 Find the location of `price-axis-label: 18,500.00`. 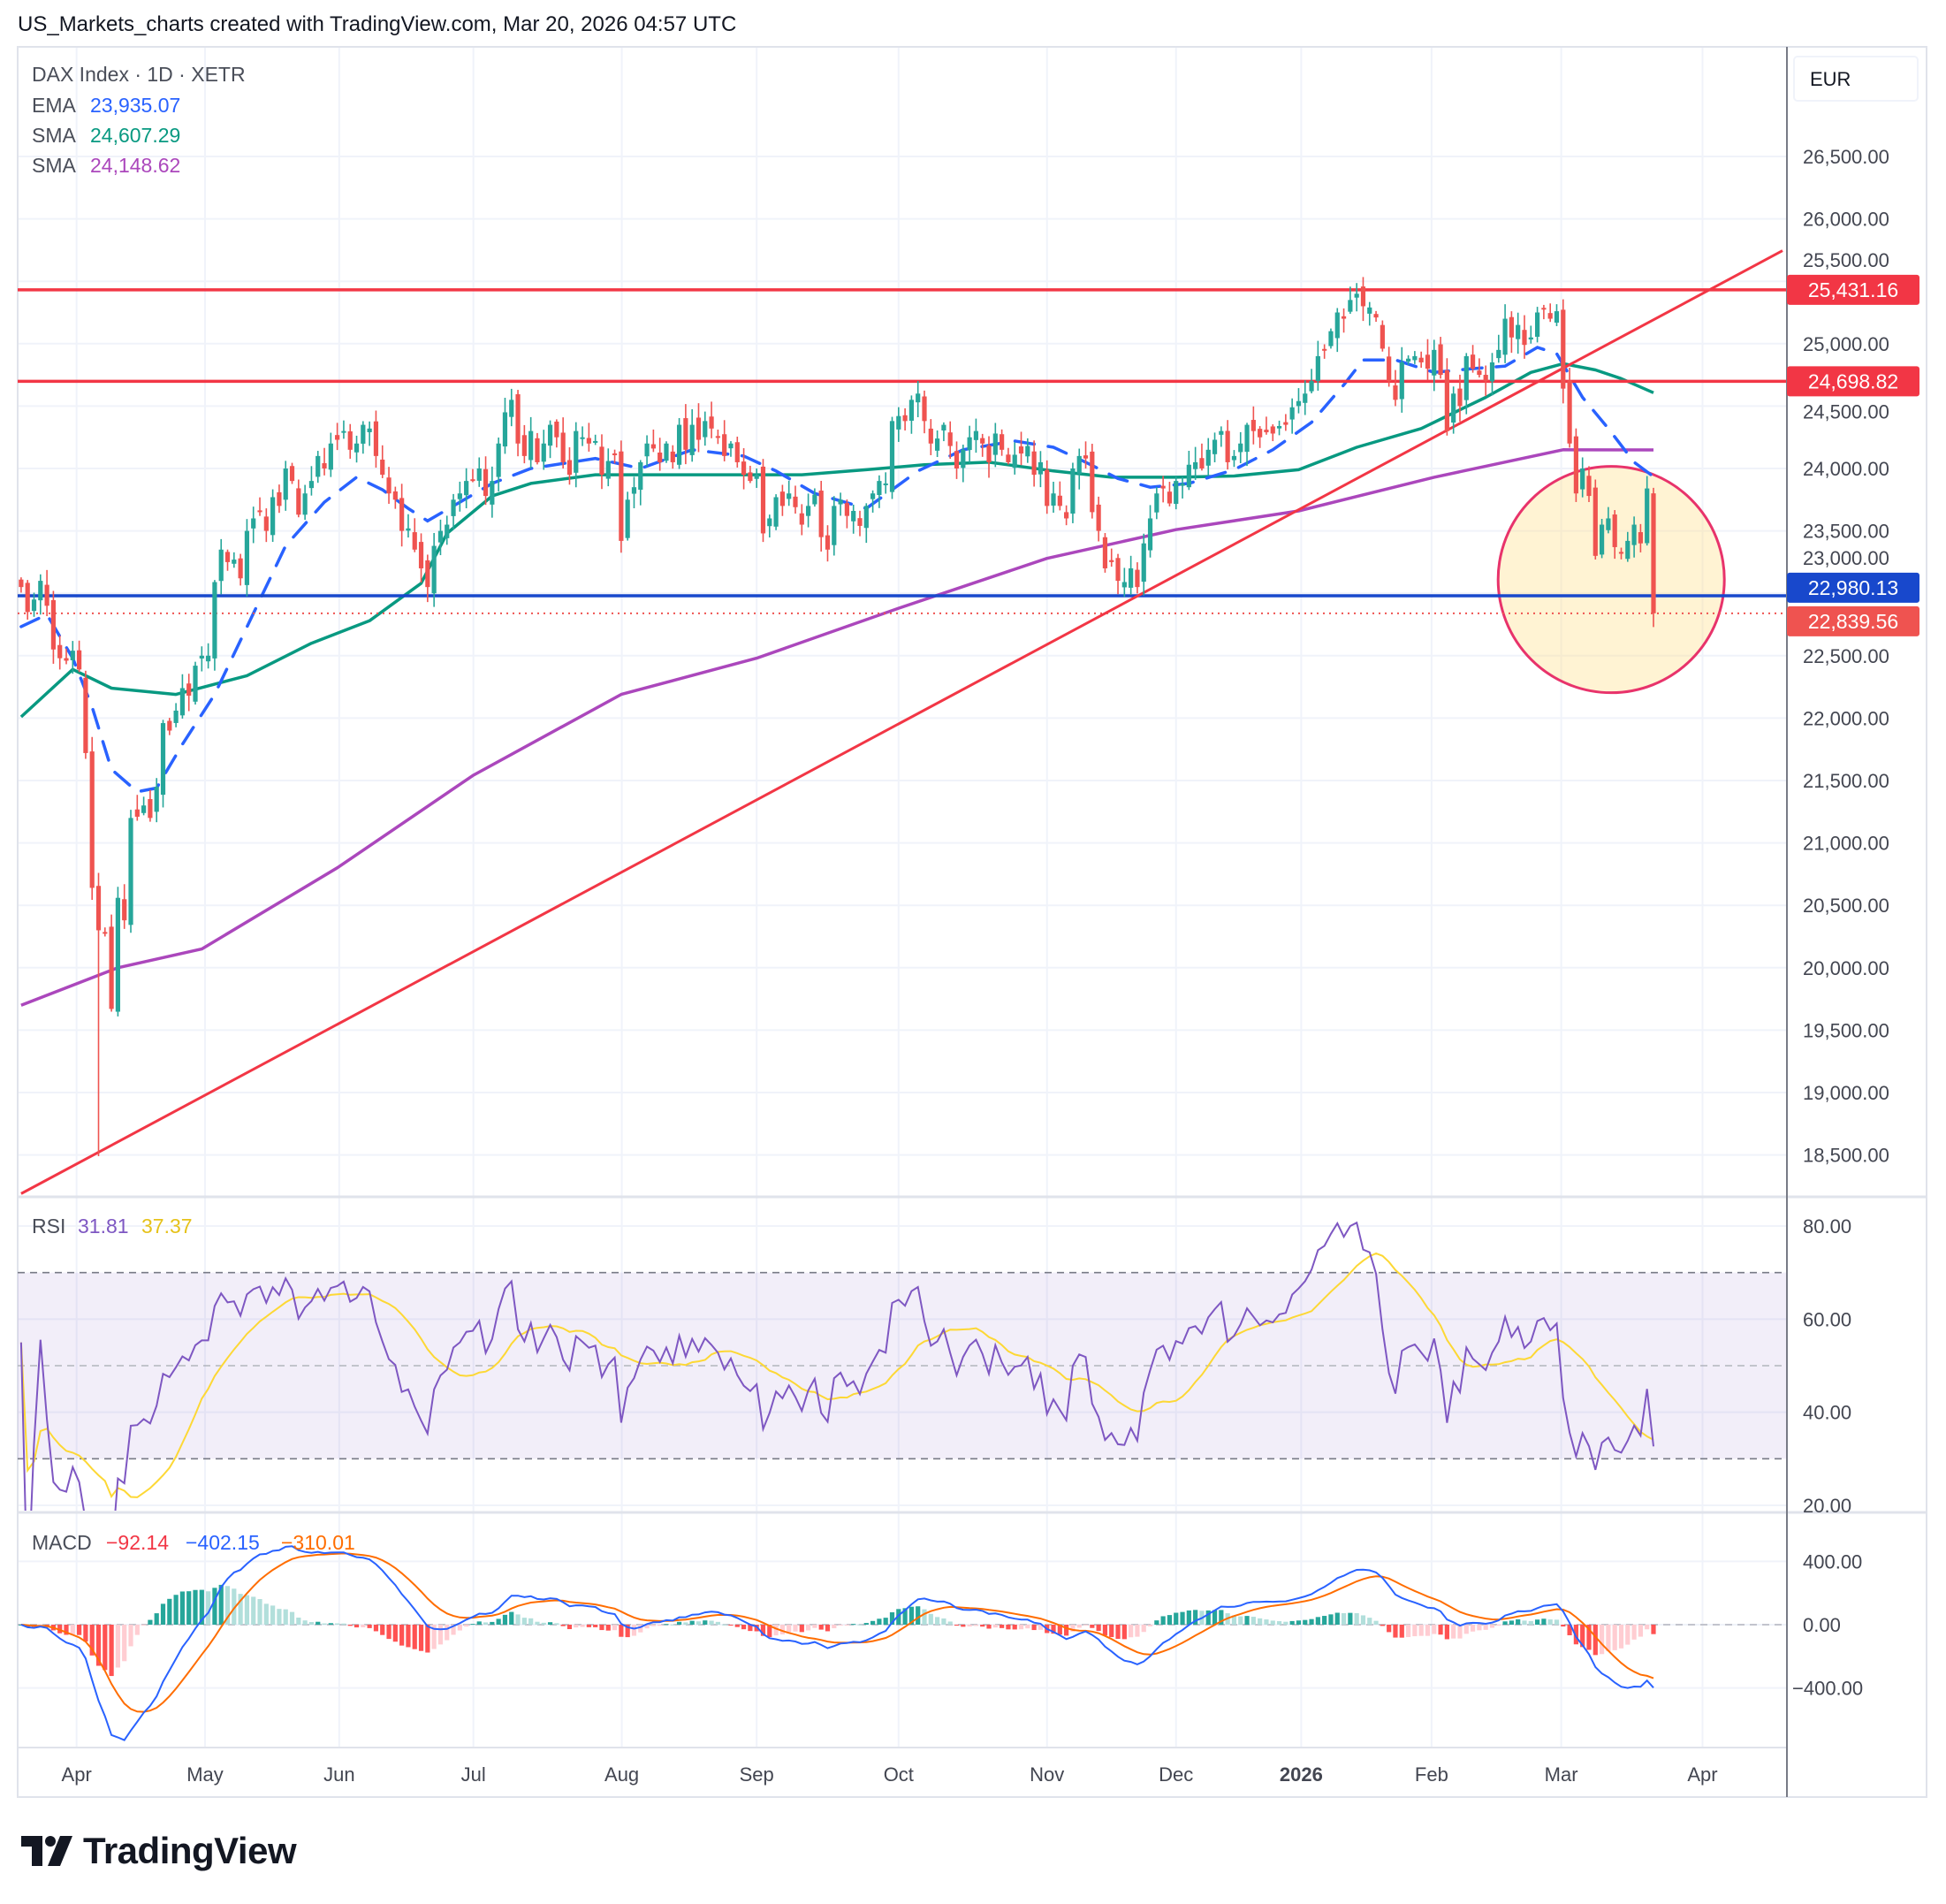

price-axis-label: 18,500.00 is located at coordinates (1846, 1156).